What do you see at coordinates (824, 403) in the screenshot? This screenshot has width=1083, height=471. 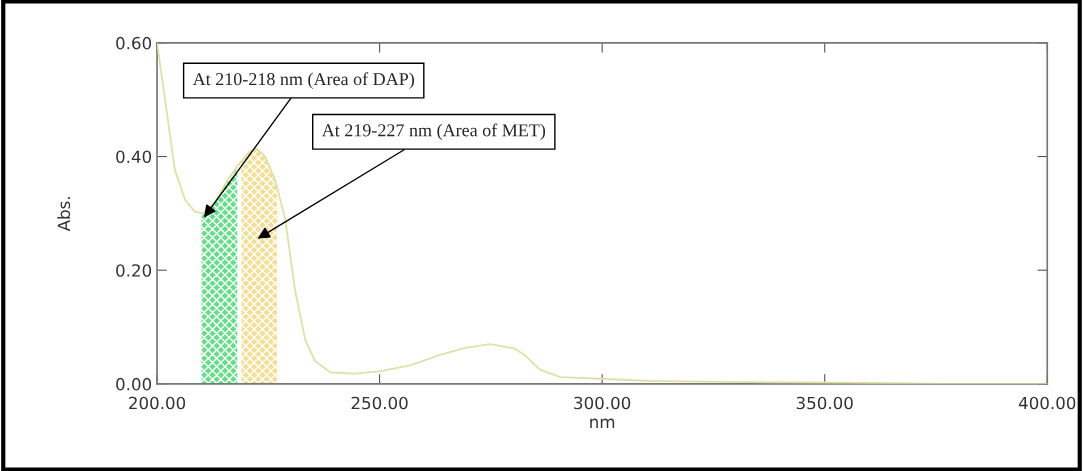 I see `x-tick-label: 350.00` at bounding box center [824, 403].